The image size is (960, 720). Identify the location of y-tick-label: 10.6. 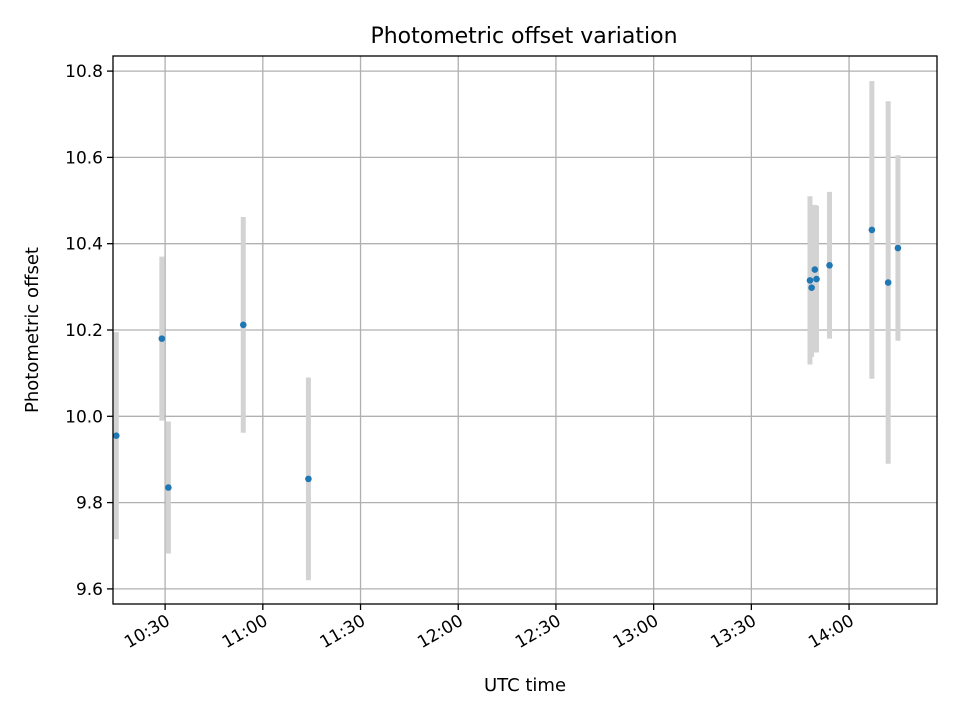
(84, 158).